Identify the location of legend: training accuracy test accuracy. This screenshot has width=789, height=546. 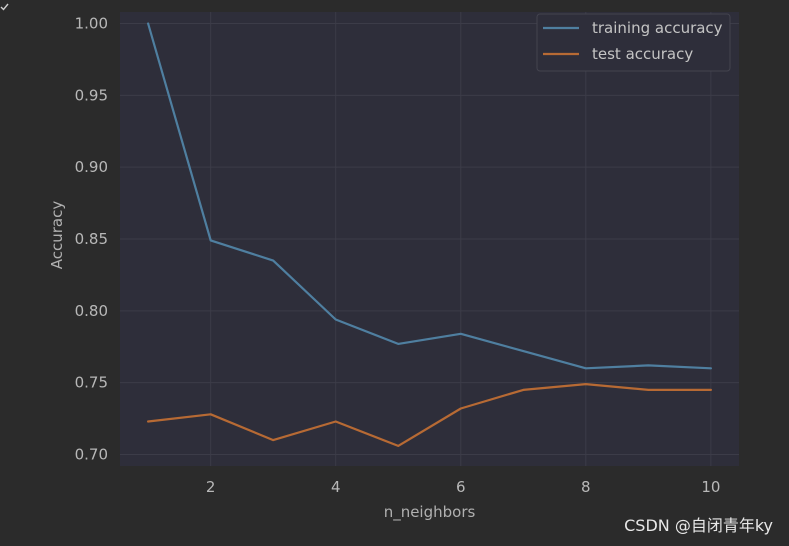
(633, 42).